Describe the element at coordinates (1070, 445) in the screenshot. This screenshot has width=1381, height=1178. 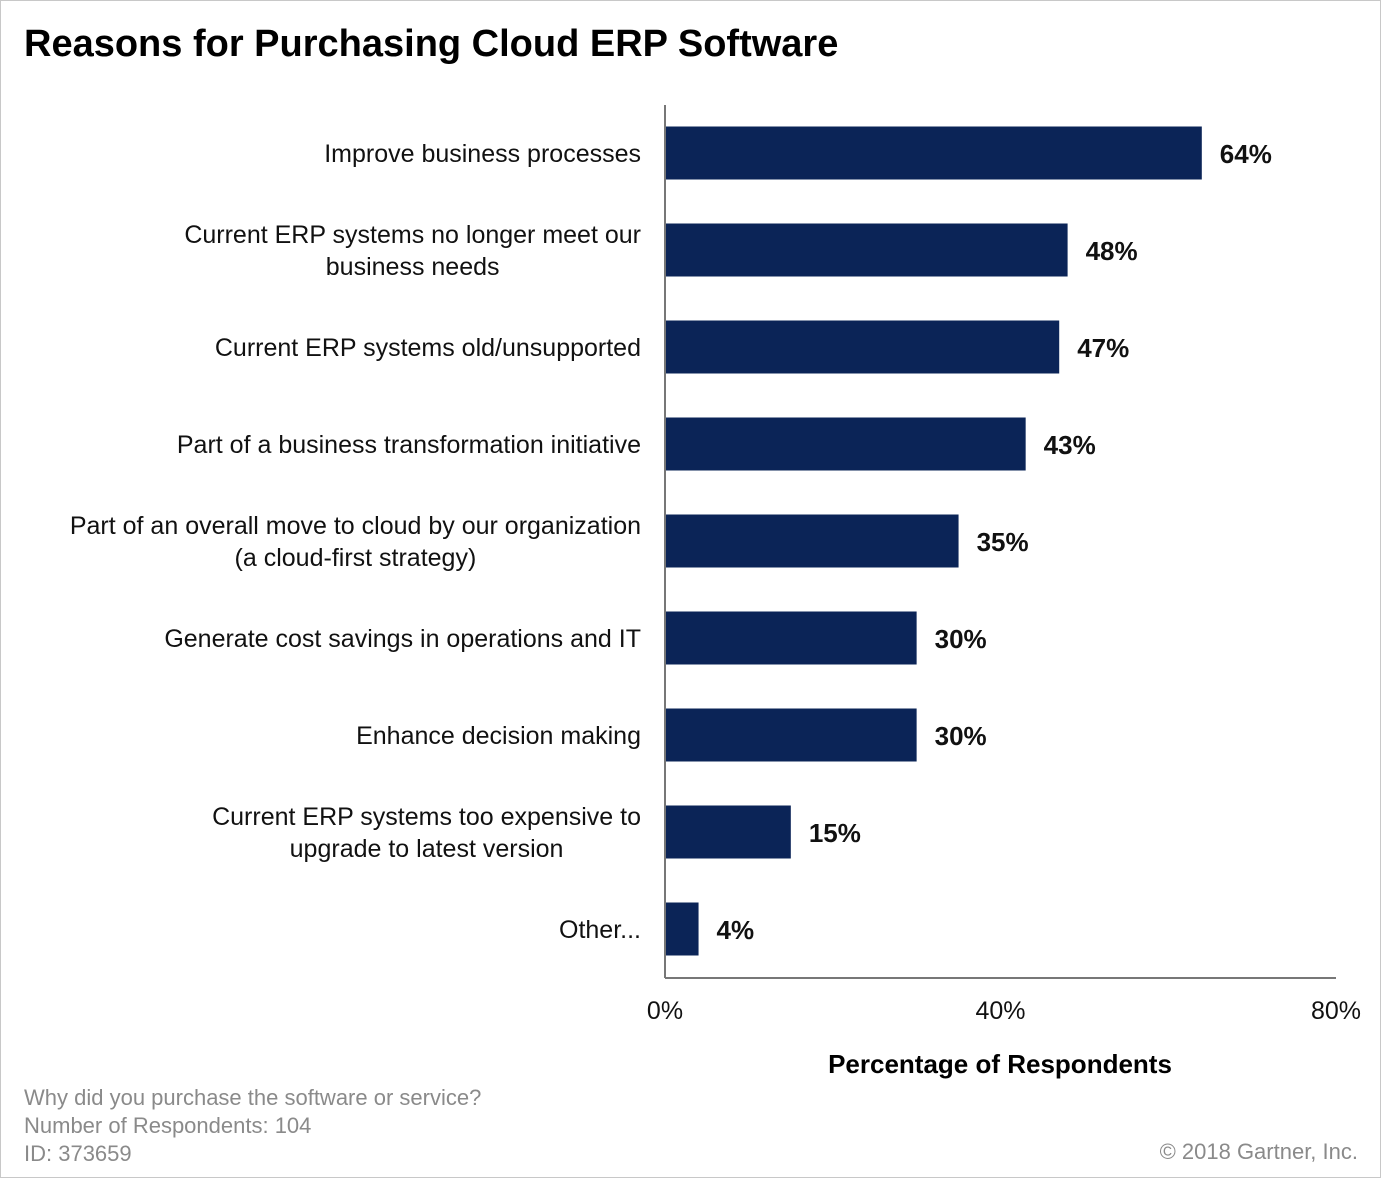
I see `data-label: 43%` at that location.